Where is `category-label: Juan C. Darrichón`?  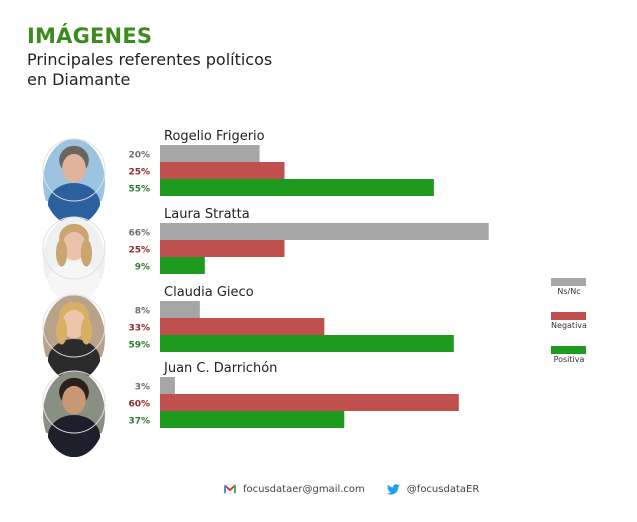 category-label: Juan C. Darrichón is located at coordinates (220, 368).